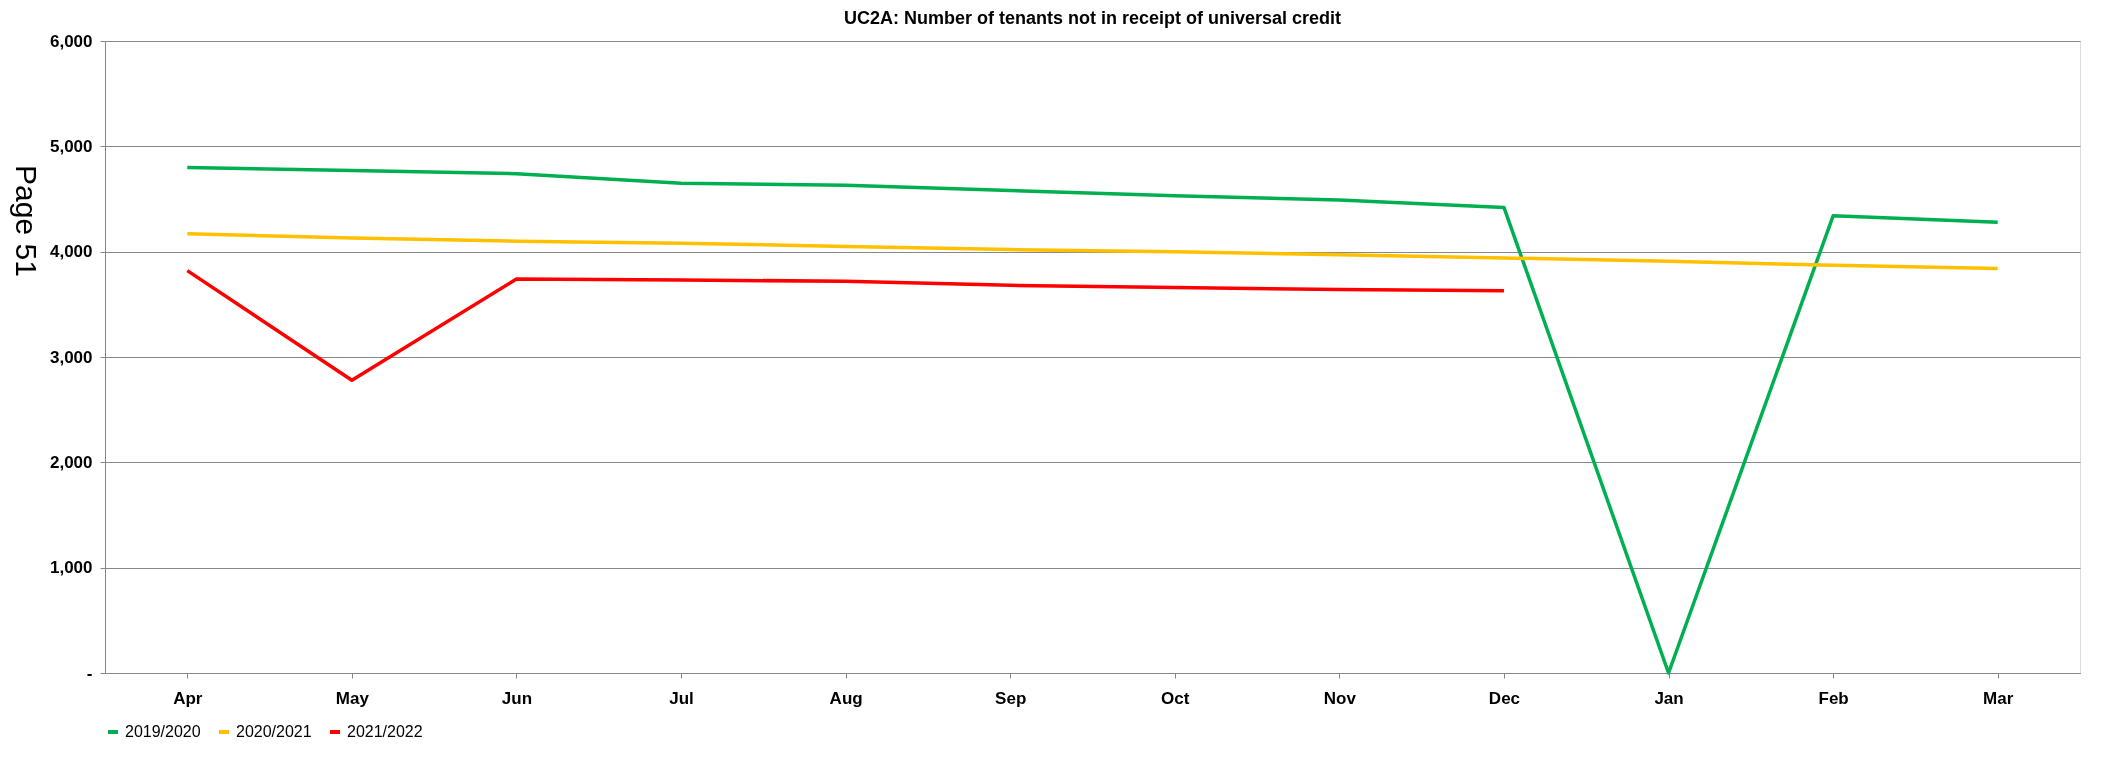 This screenshot has width=2112, height=771. What do you see at coordinates (1092, 18) in the screenshot?
I see `chart-title: UC2A: Number of tenants not in receipt of universal credit` at bounding box center [1092, 18].